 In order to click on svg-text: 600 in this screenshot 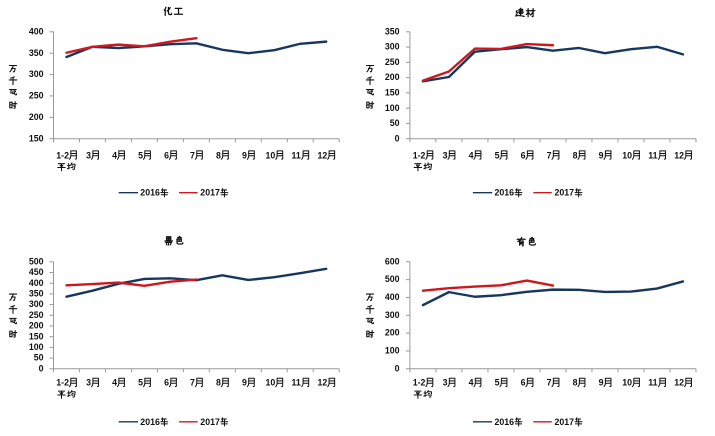, I will do `click(392, 261)`.